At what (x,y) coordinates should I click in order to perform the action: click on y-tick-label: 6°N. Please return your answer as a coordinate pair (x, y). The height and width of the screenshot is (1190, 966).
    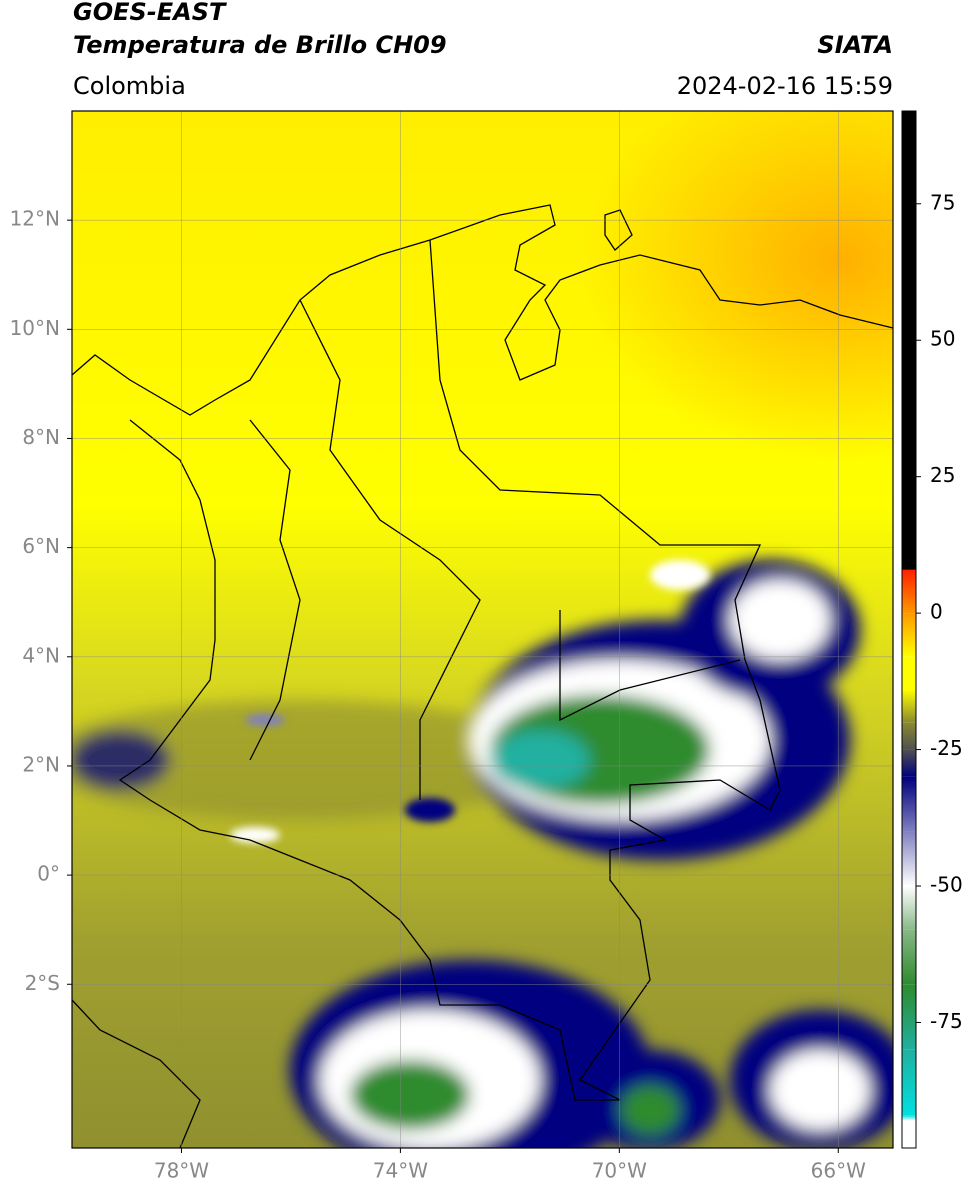
    Looking at the image, I should click on (41, 546).